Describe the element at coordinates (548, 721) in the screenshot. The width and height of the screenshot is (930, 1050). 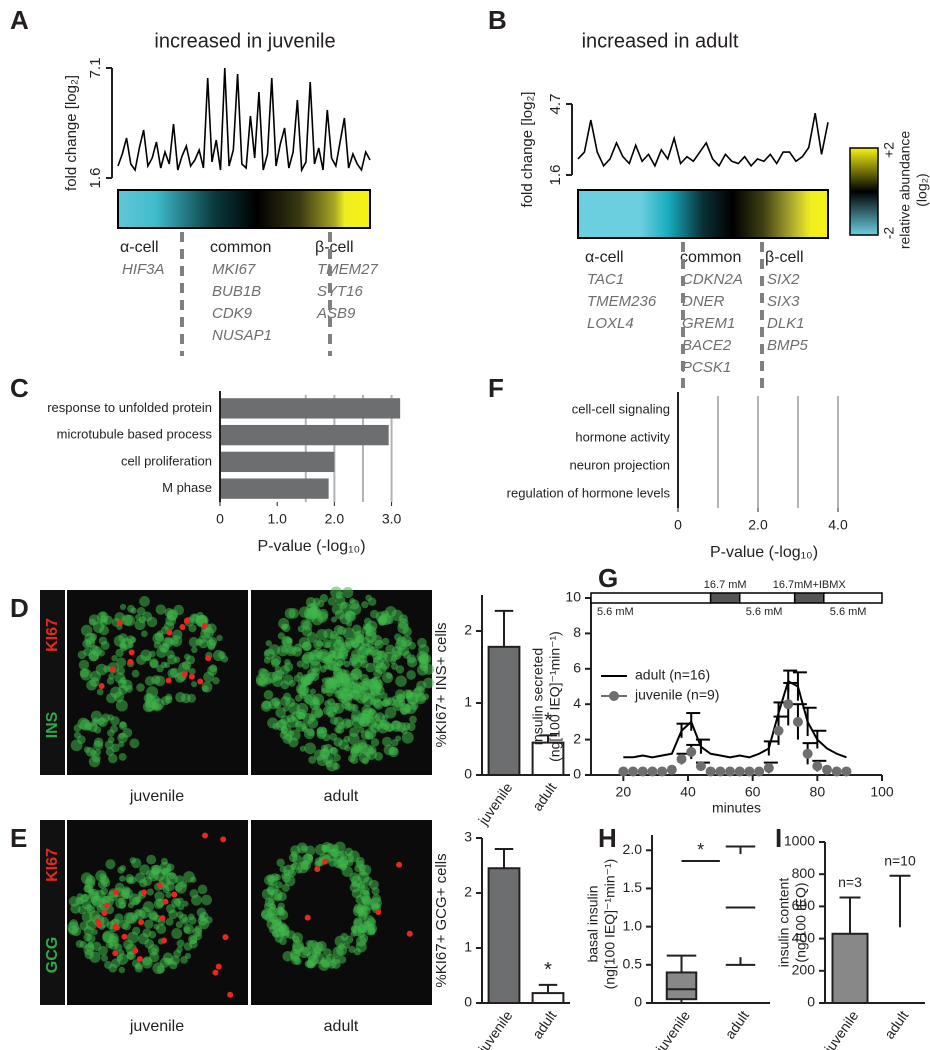
I see `significance: *` at that location.